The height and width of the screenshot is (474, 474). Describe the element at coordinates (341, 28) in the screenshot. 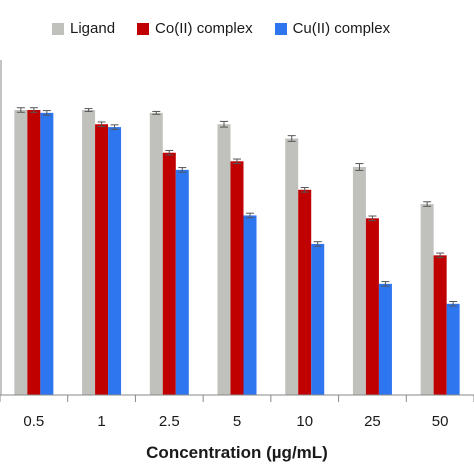

I see `legend-label: Cu(II) complex` at that location.